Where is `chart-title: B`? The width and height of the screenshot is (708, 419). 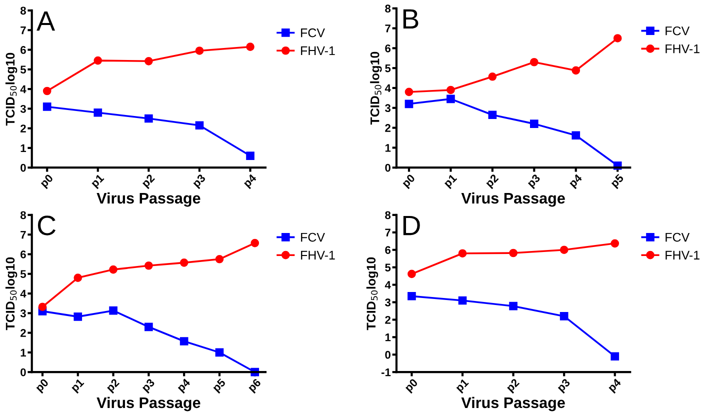
chart-title: B is located at coordinates (410, 19).